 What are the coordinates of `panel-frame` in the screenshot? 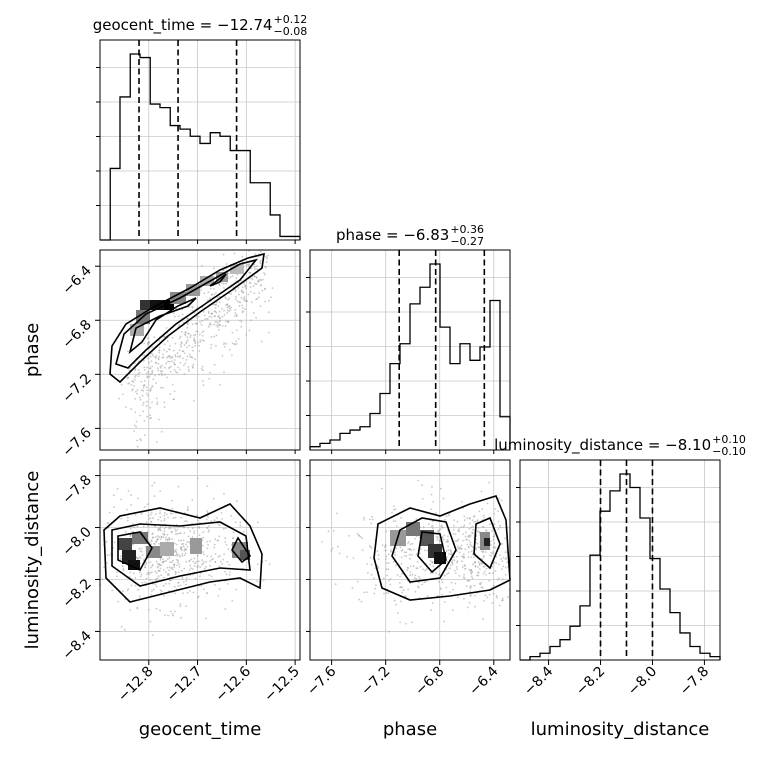 It's located at (410, 350).